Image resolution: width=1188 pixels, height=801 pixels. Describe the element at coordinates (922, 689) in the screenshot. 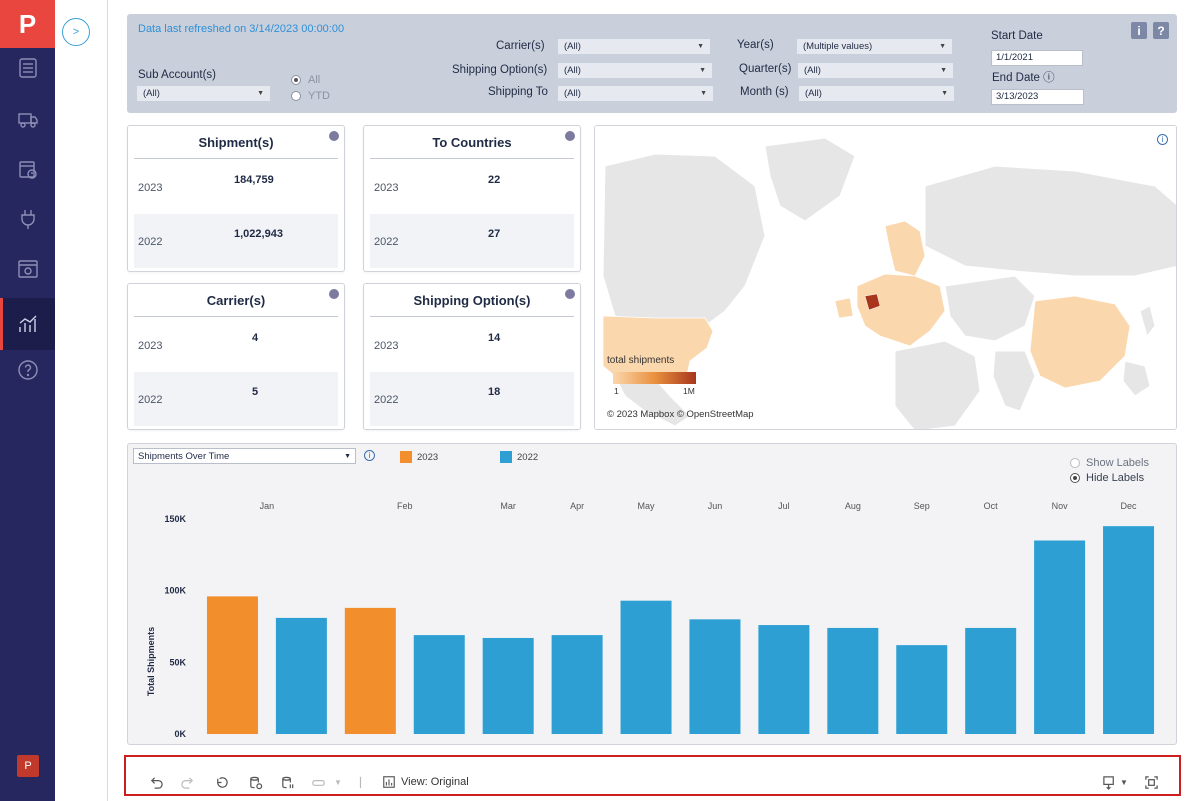

I see `bar-2022-sep` at that location.